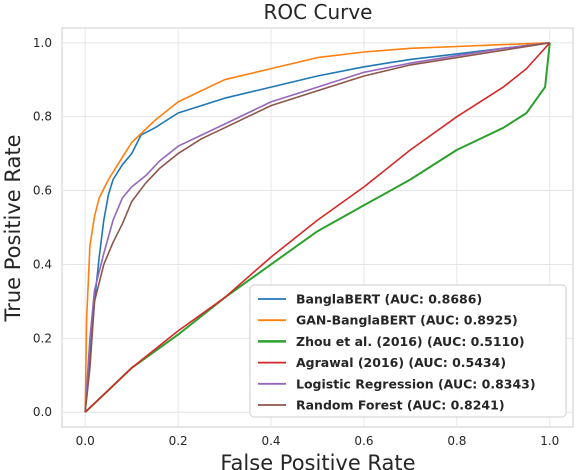 This screenshot has height=470, width=578. I want to click on y-tick-label: 0.6, so click(42, 191).